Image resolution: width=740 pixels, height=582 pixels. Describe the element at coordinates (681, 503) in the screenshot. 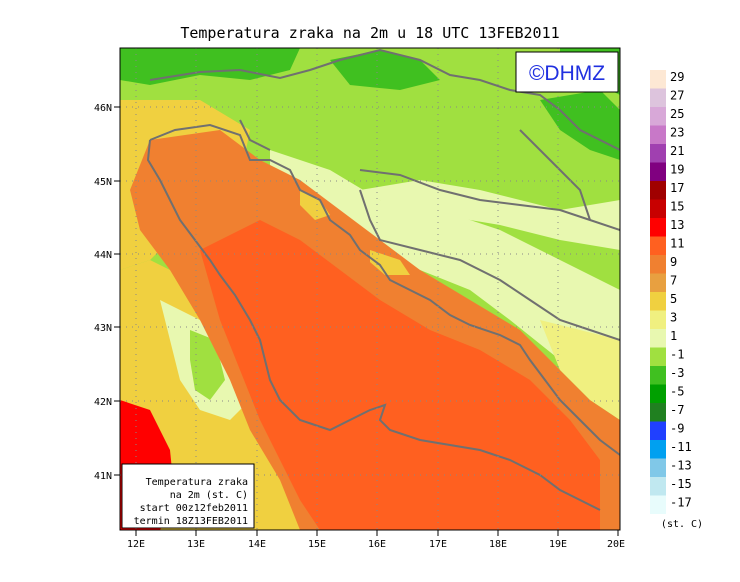

I see `legend-level: -17` at that location.